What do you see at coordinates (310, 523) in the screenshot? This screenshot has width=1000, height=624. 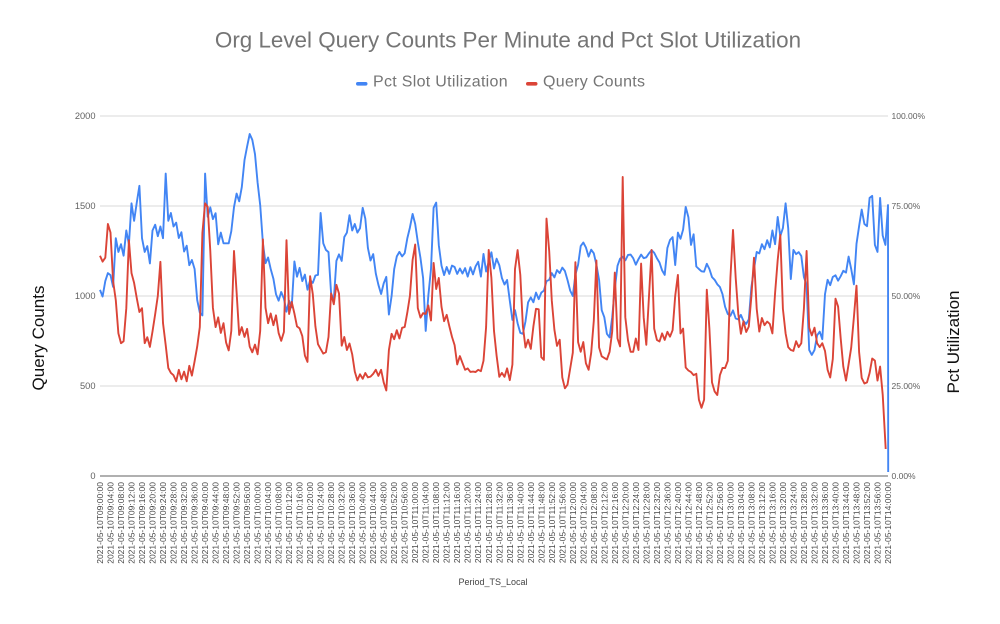 I see `svg-text: 2021-05-10T10:20:00` at bounding box center [310, 523].